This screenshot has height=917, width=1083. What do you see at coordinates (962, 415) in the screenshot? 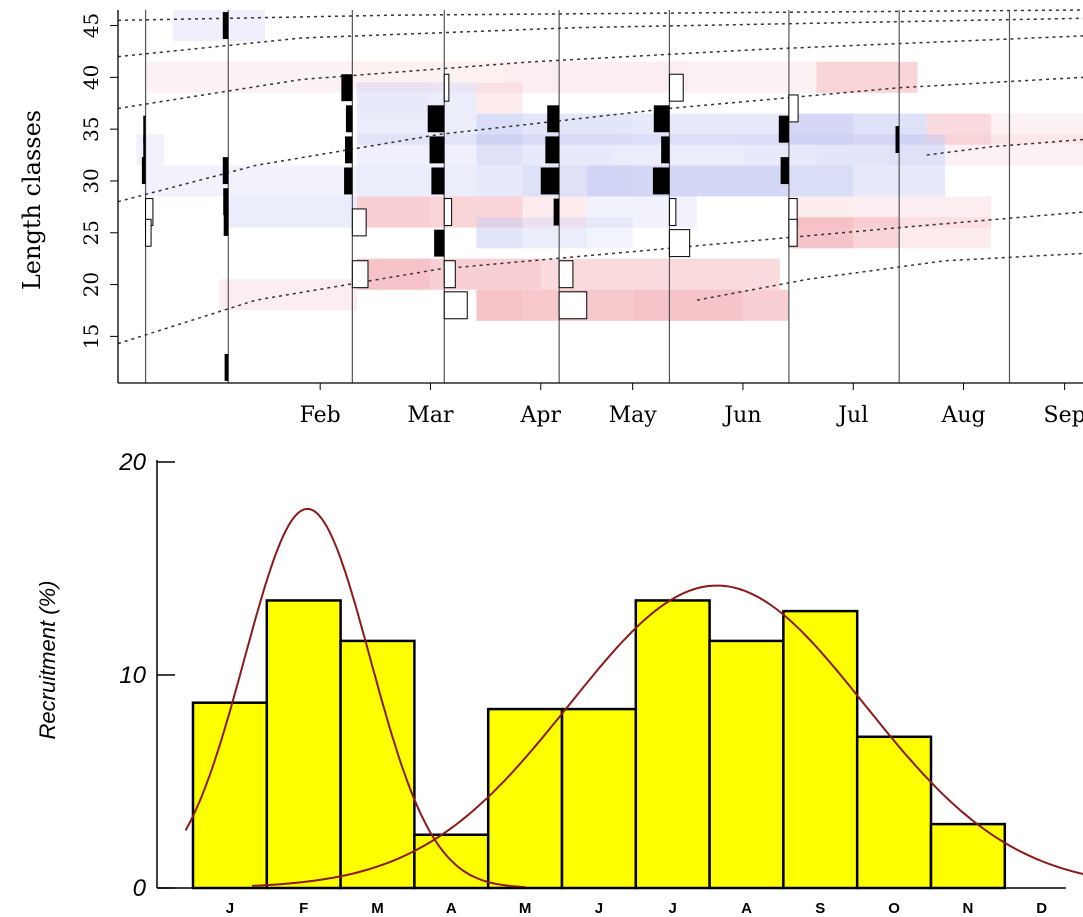
I see `x-tick-label: Aug` at bounding box center [962, 415].